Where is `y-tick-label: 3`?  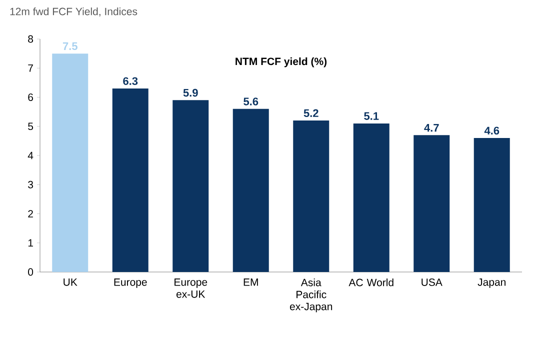 y-tick-label: 3 is located at coordinates (31, 184).